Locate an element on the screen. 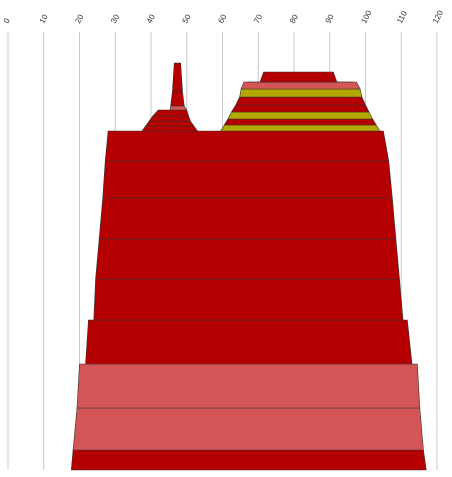  x-tick-labels: 0 10 20 30 40 50 60 70 80 90 100 110 120 is located at coordinates (223, 16).